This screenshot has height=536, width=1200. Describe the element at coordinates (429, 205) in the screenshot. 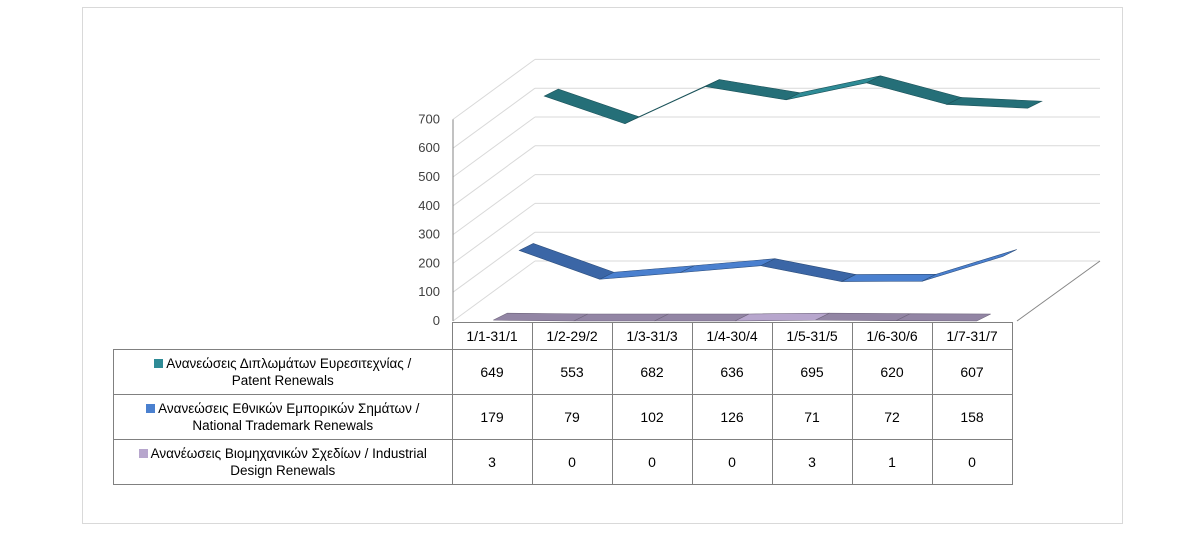

I see `y-tick-label: 400` at that location.